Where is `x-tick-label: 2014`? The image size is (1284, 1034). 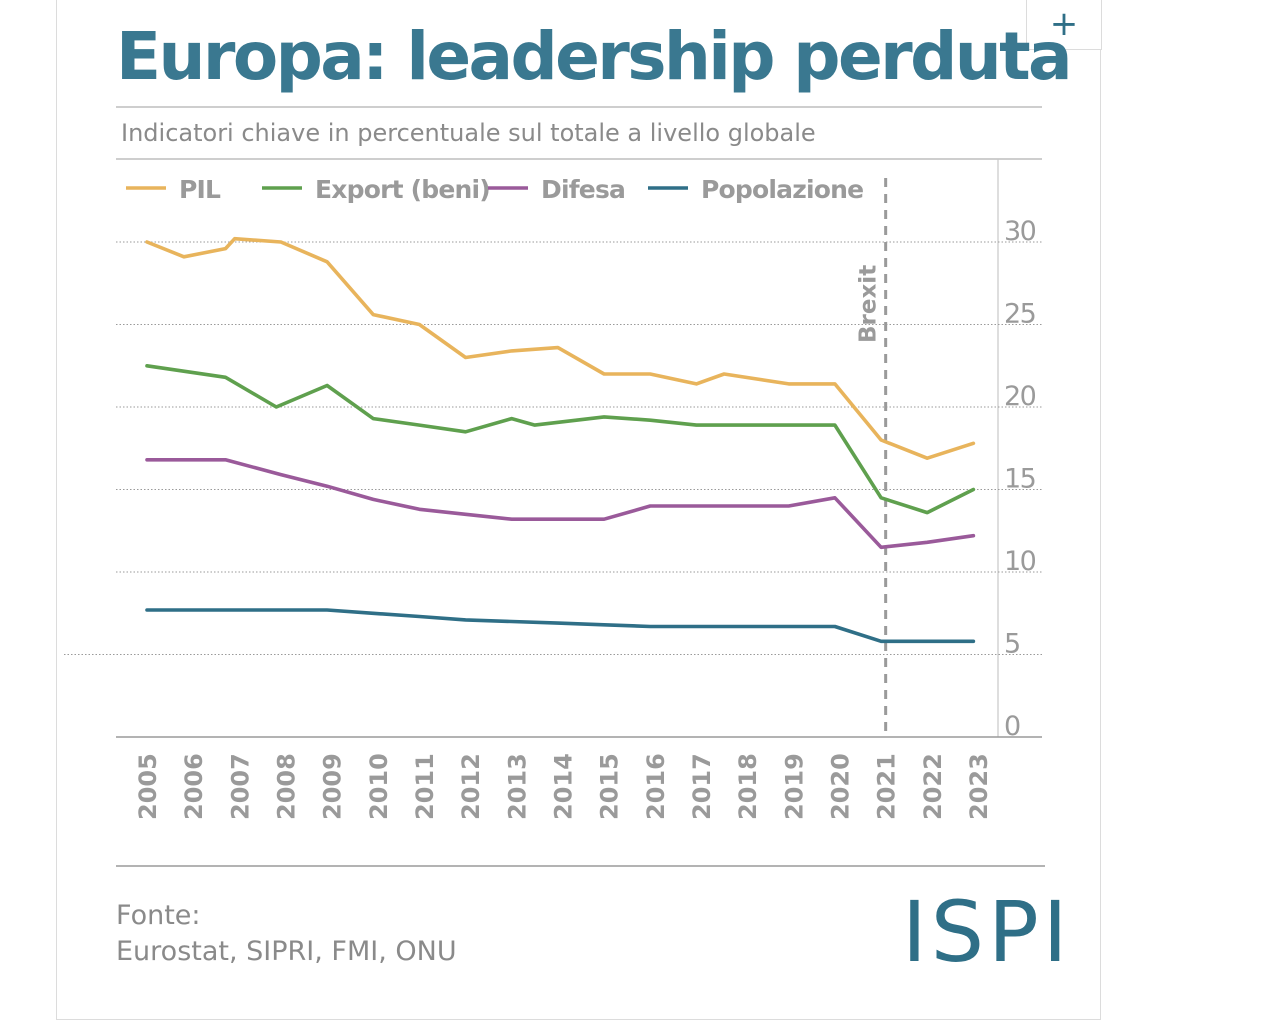 x-tick-label: 2014 is located at coordinates (564, 786).